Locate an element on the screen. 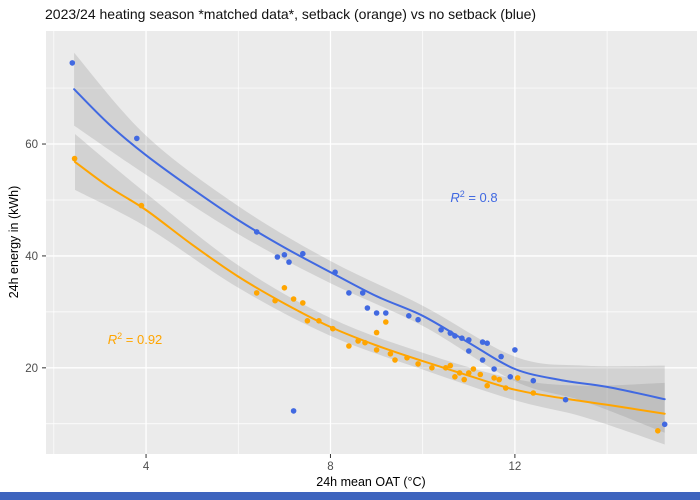 The image size is (700, 500). x-tick-label: 4 is located at coordinates (146, 467).